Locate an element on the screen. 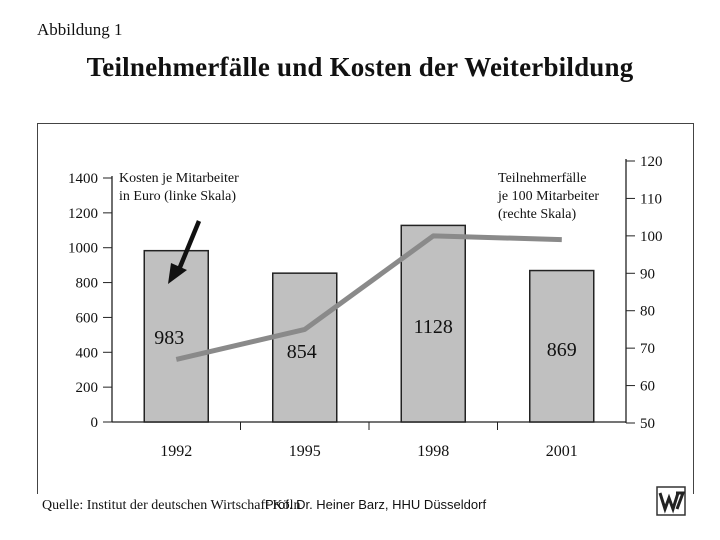 This screenshot has width=720, height=540. legend-left-line: Kosten je Mitarbeiter is located at coordinates (179, 178).